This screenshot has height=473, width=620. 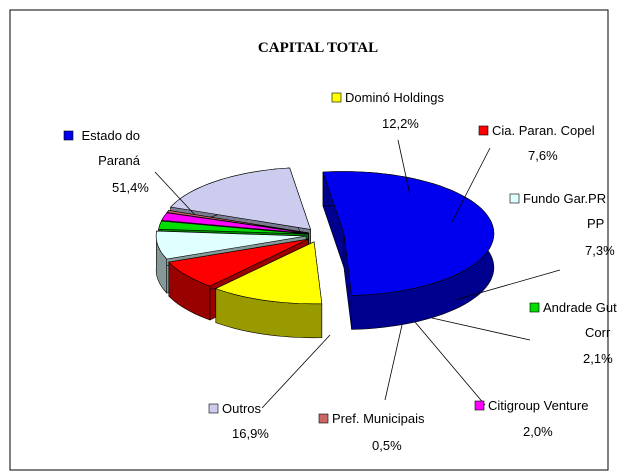 What do you see at coordinates (580, 320) in the screenshot?
I see `legend-label: Andrade Gut Corr` at bounding box center [580, 320].